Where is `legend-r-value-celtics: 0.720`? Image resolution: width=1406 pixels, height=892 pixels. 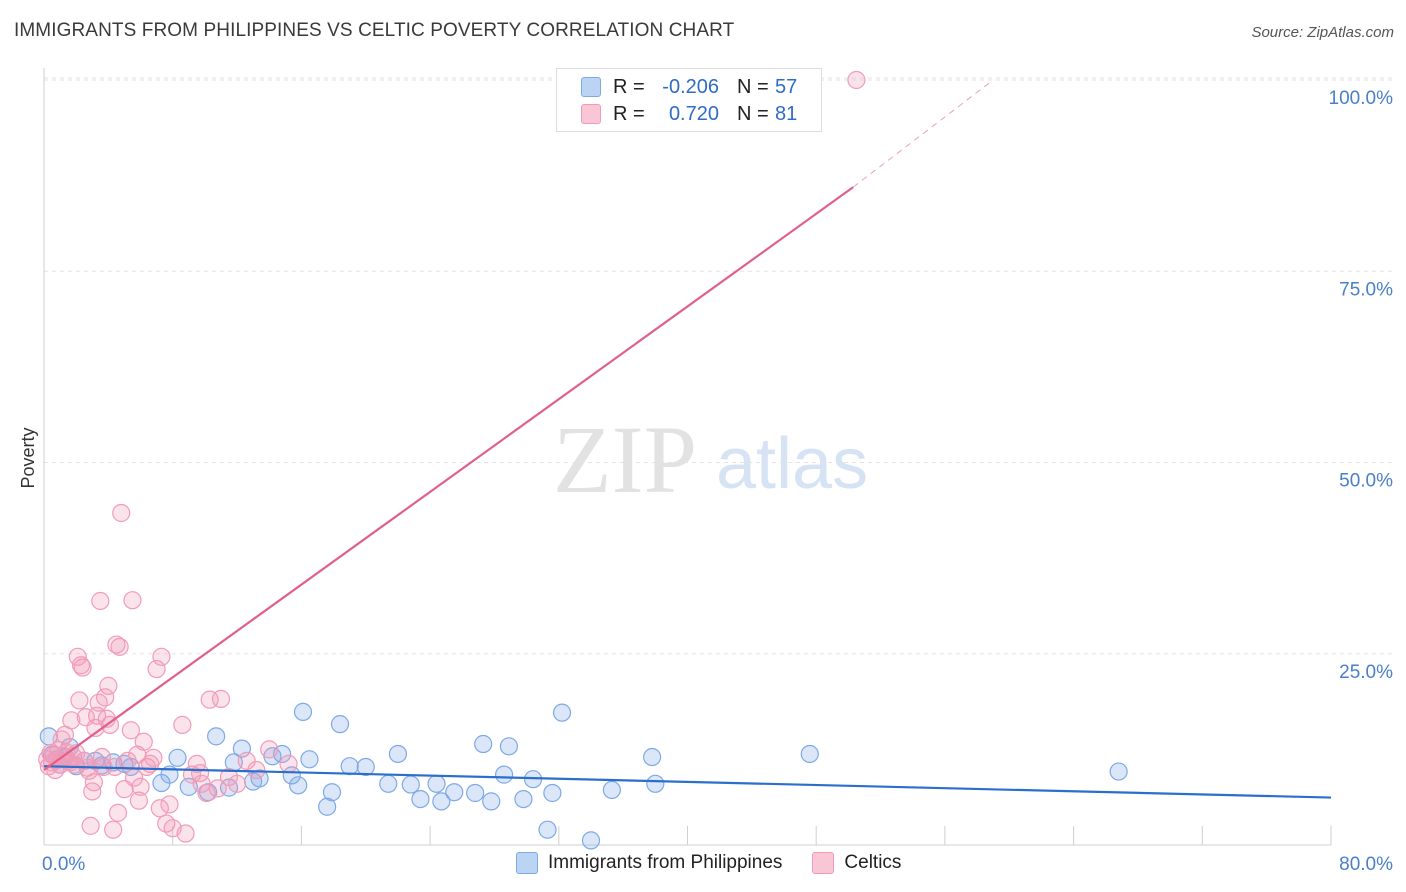
legend-r-value-celtics: 0.720 is located at coordinates (693, 113).